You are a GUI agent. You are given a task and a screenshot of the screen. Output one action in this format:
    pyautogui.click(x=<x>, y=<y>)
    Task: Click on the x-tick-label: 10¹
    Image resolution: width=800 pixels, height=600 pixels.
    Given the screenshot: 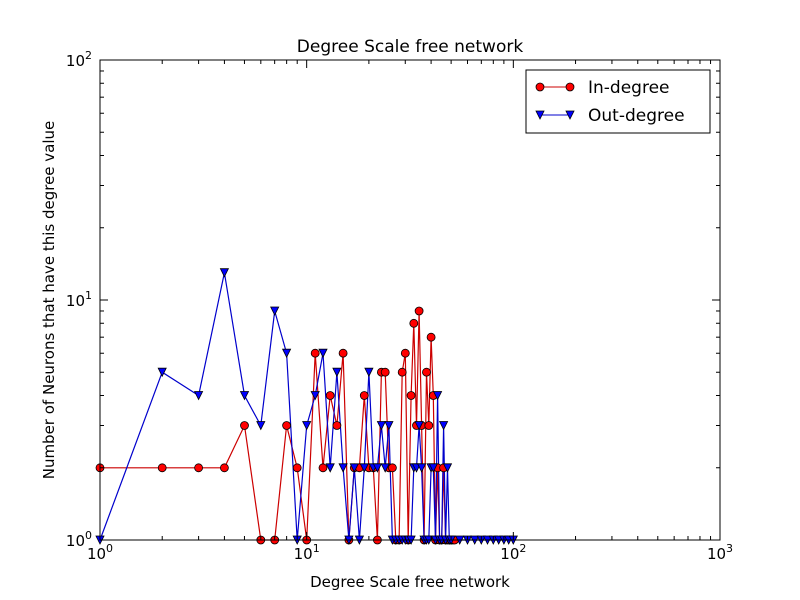 What is the action you would take?
    pyautogui.click(x=307, y=552)
    